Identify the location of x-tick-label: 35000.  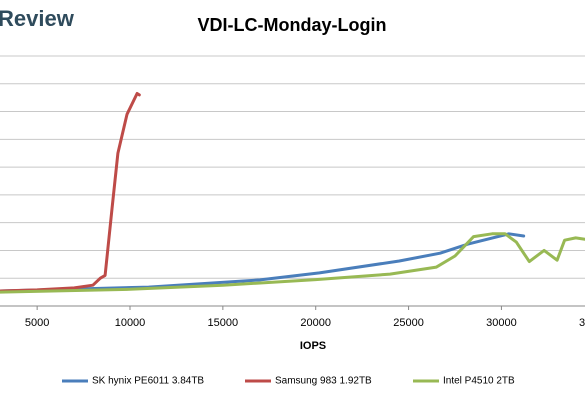
(582, 323).